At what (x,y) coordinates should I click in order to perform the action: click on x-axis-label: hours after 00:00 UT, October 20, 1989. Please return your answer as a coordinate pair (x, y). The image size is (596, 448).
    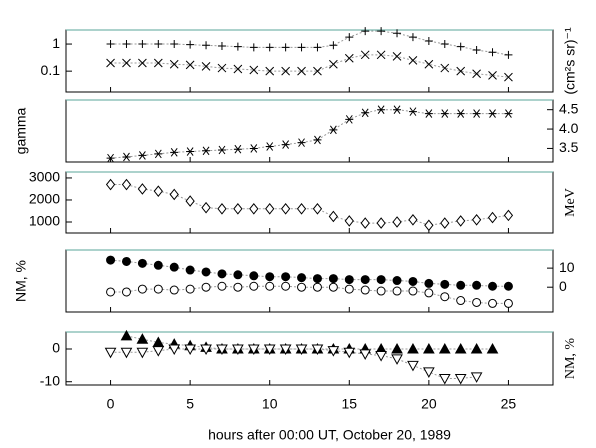
    Looking at the image, I should click on (329, 435).